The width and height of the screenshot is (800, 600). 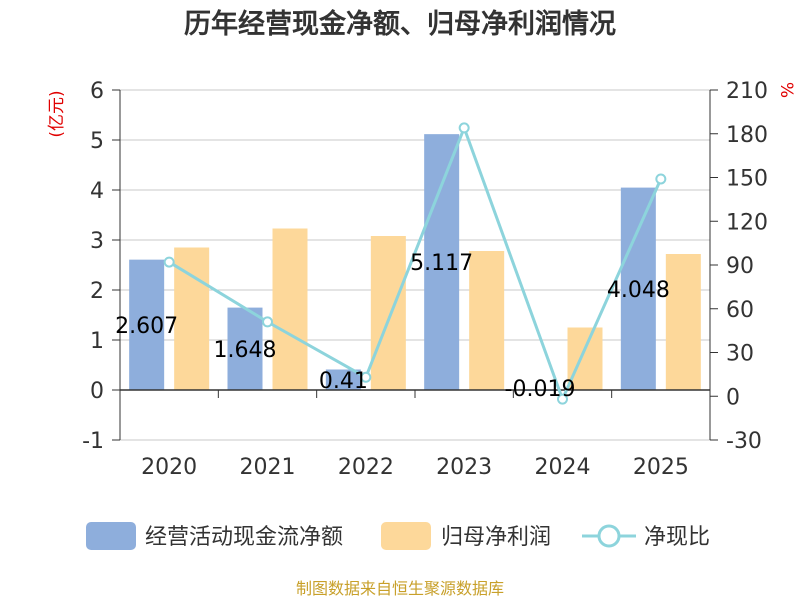 I want to click on y-left-tick-label: 6, so click(x=97, y=91).